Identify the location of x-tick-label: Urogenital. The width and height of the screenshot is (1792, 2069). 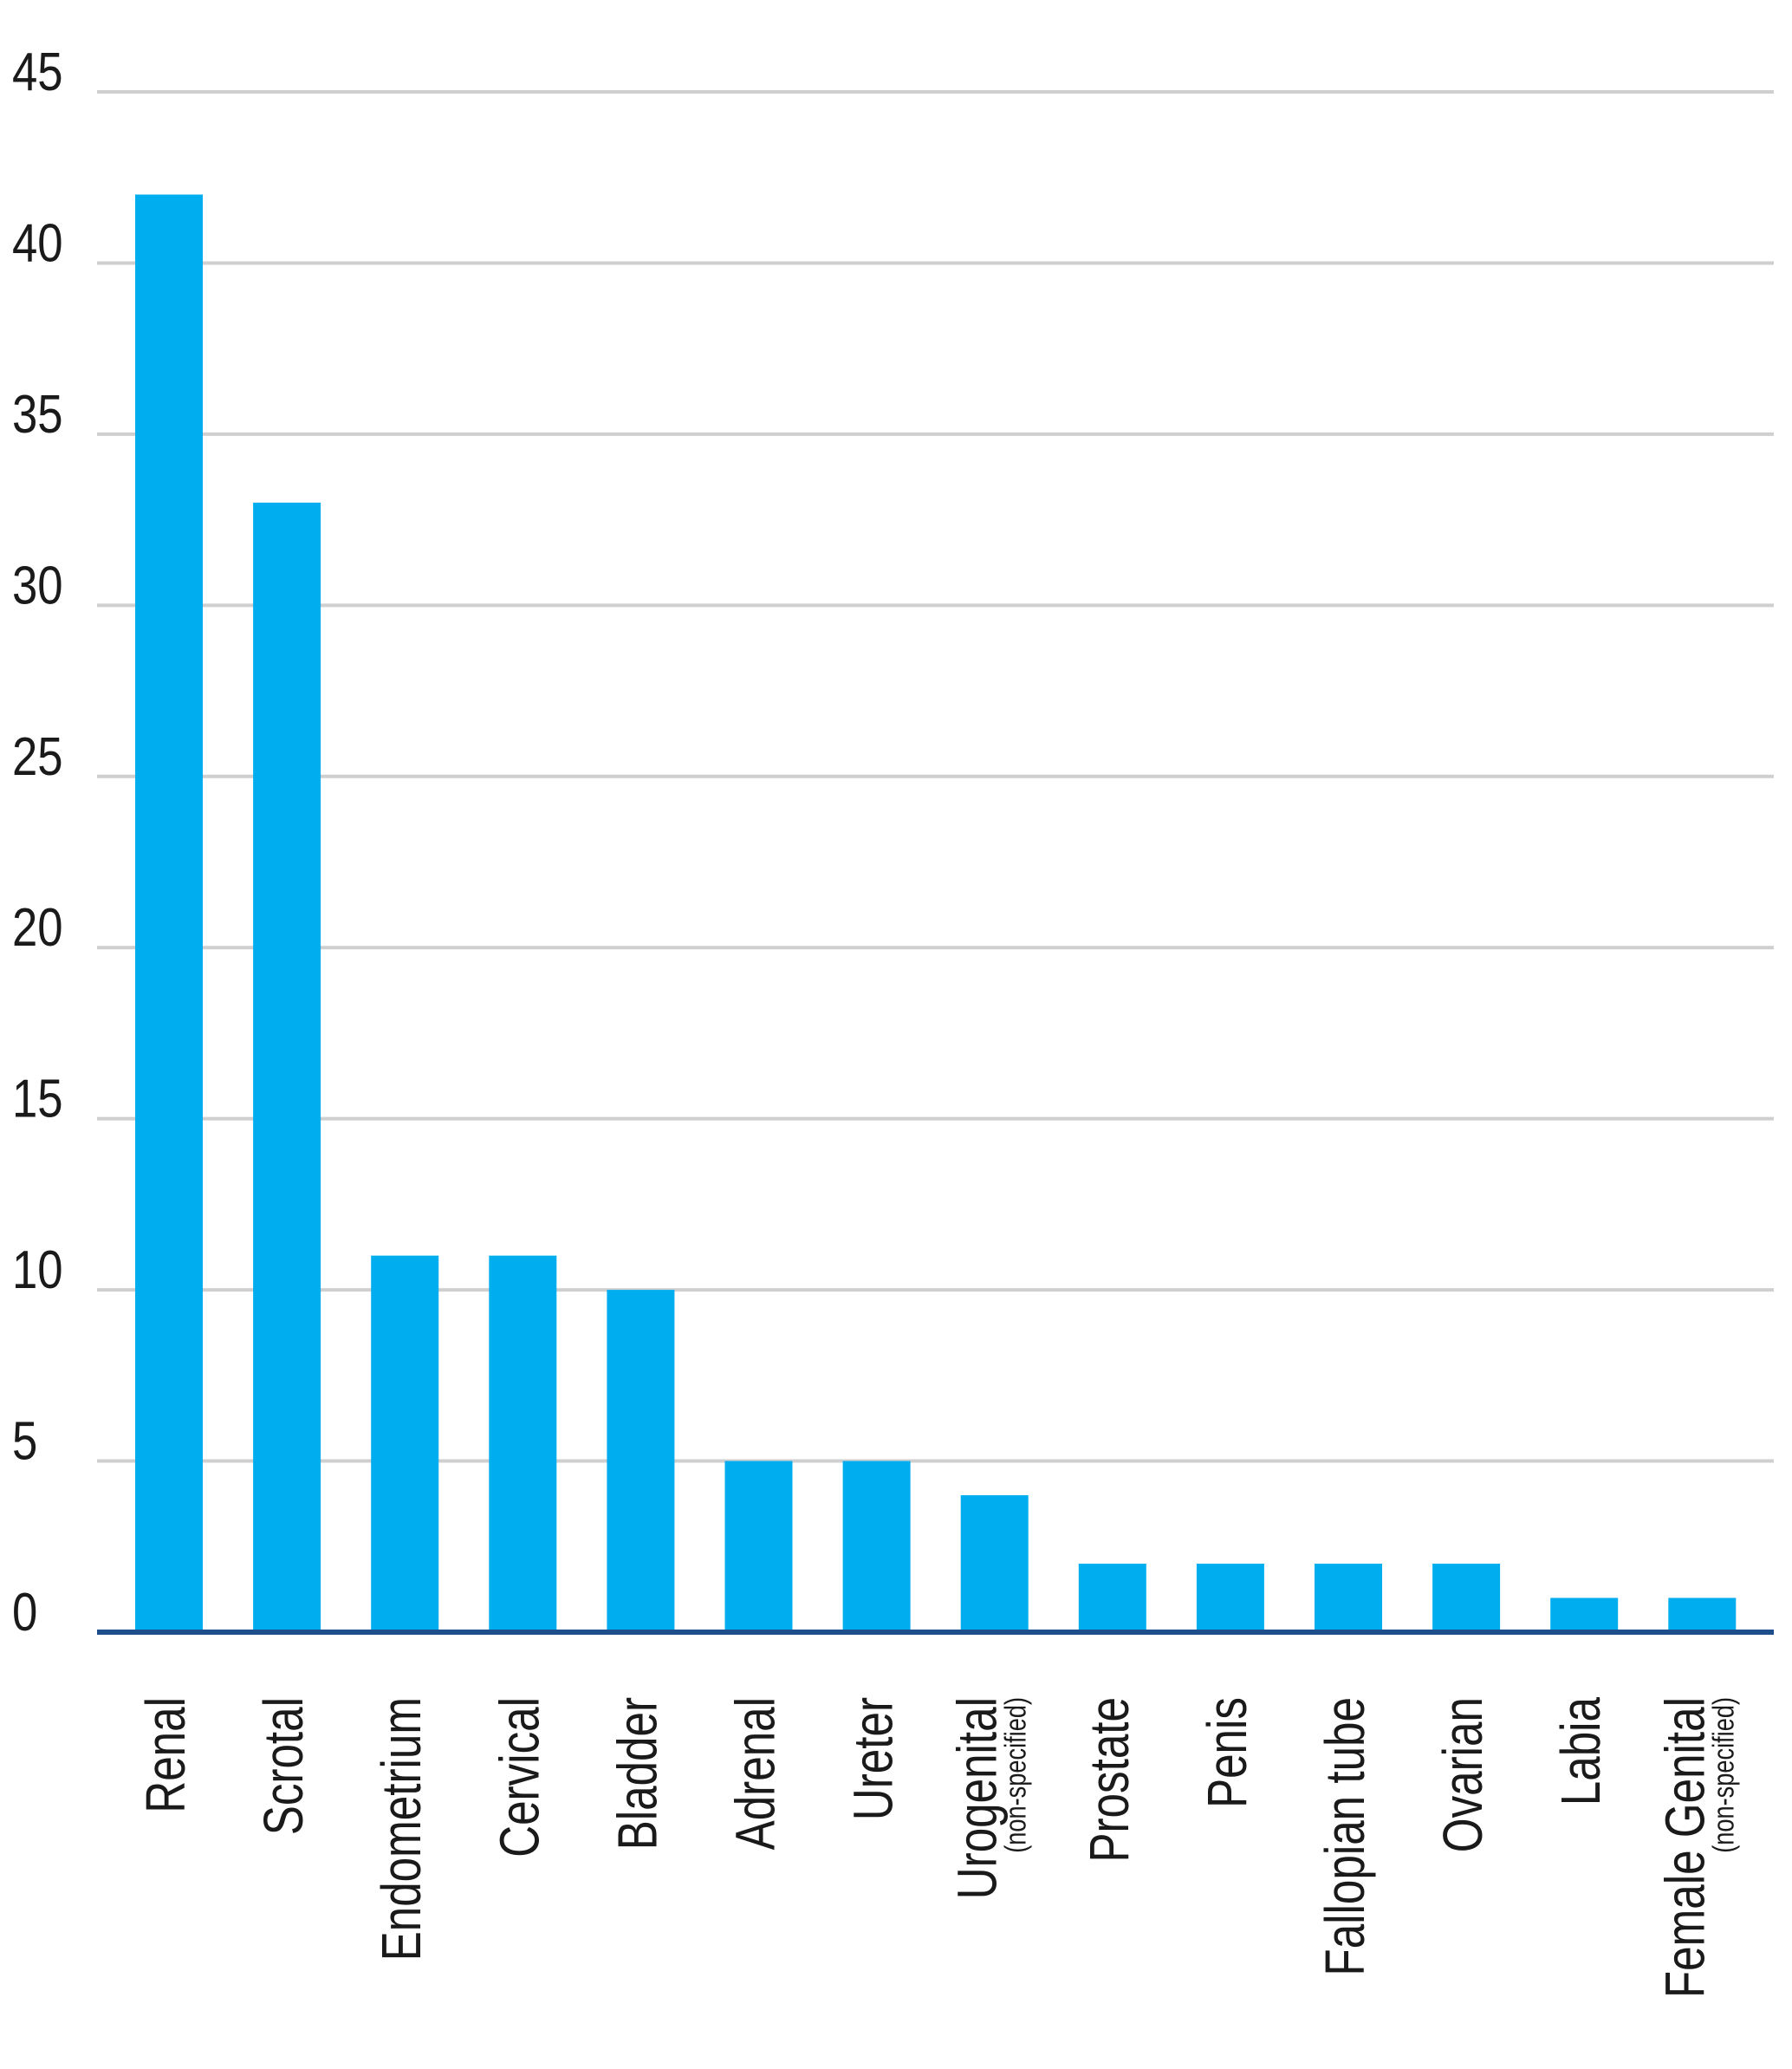
(978, 1798).